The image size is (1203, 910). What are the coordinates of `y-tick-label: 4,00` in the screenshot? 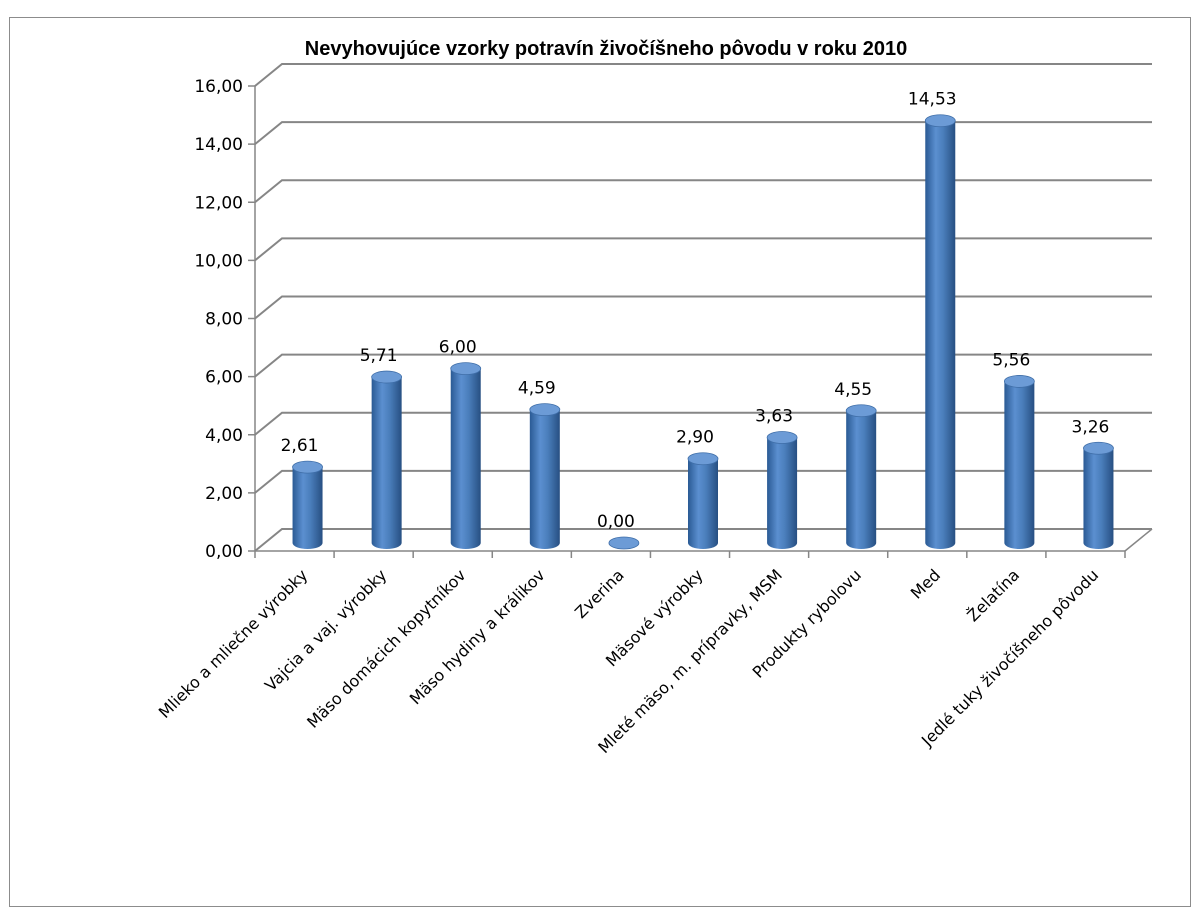 It's located at (224, 436).